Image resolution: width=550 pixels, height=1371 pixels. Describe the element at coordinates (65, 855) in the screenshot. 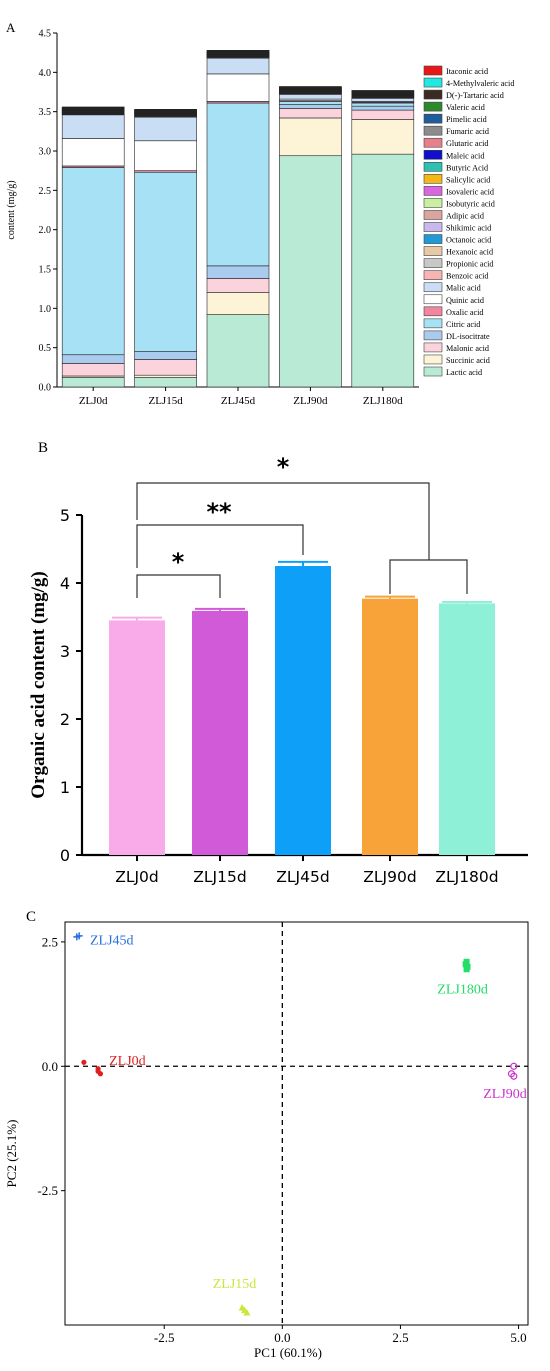

I see `panel-b-y-tick-label: 0` at that location.